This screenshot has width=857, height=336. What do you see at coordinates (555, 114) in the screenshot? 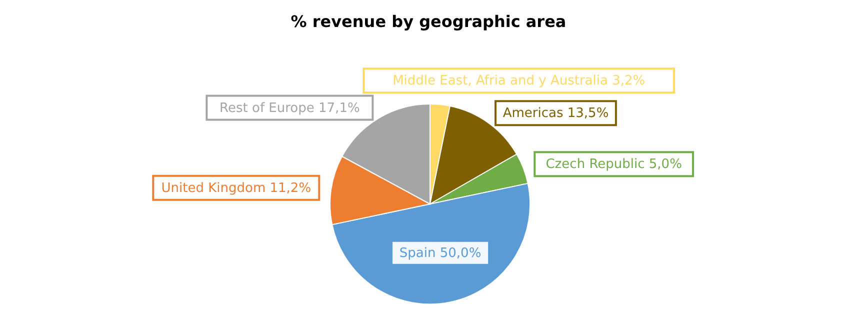
I see `slice-label: Americas 13,5%` at bounding box center [555, 114].